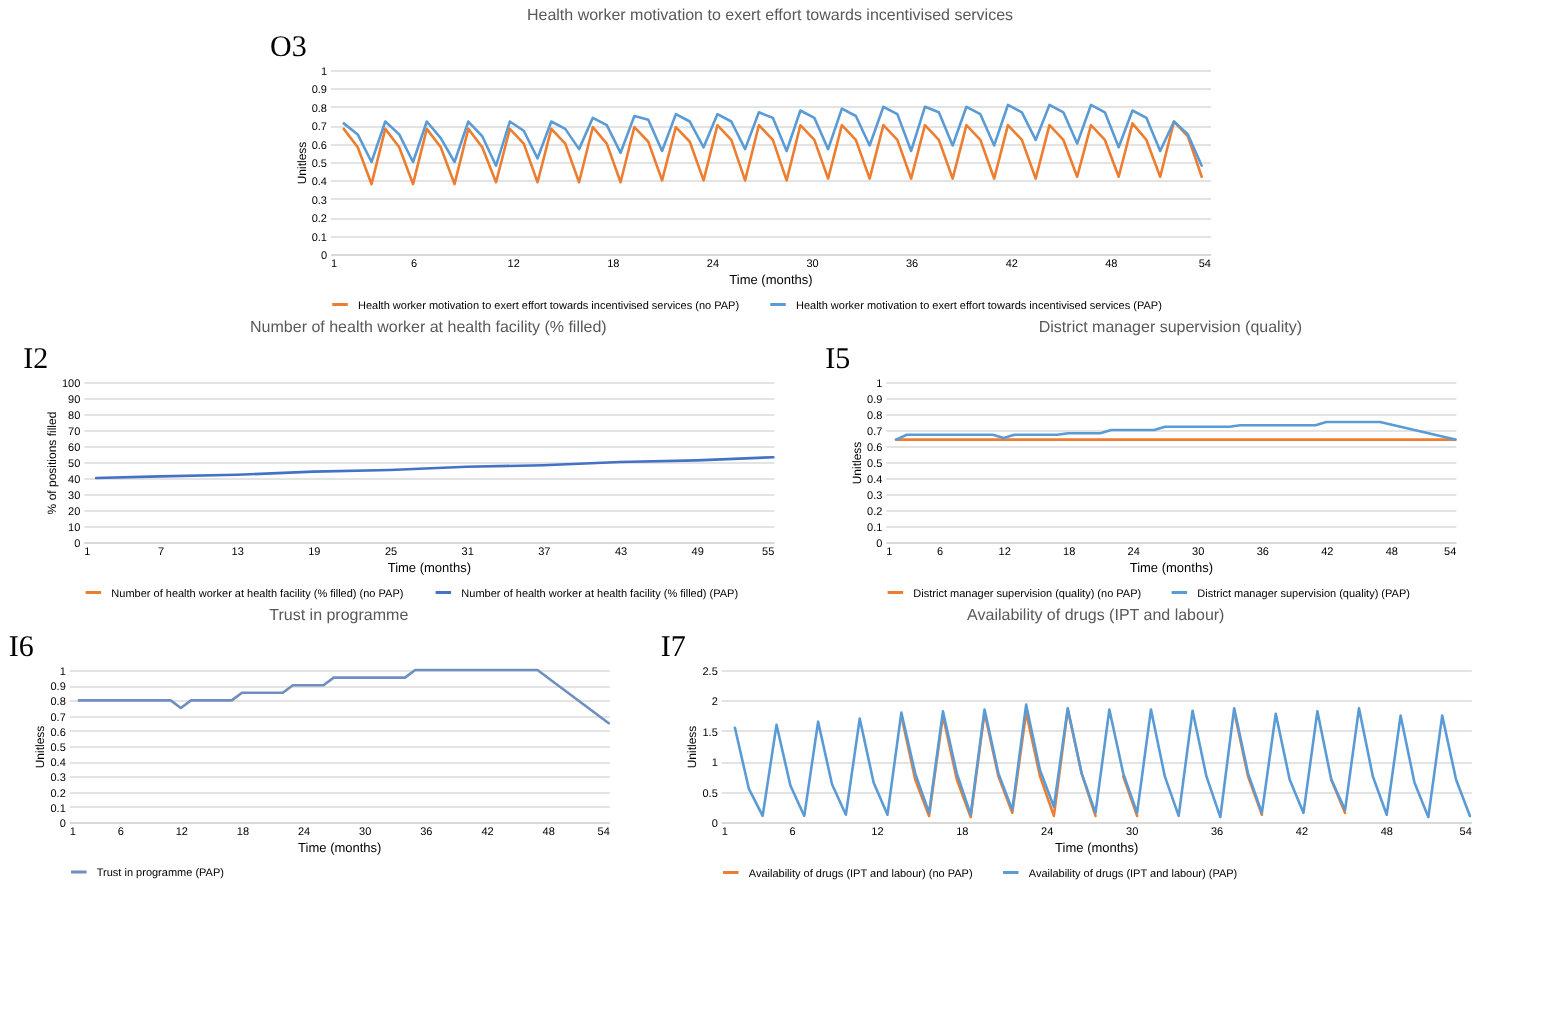 The height and width of the screenshot is (1018, 1552). Describe the element at coordinates (429, 327) in the screenshot. I see `chart-title: Number of health worker at health facility (% filled)` at that location.